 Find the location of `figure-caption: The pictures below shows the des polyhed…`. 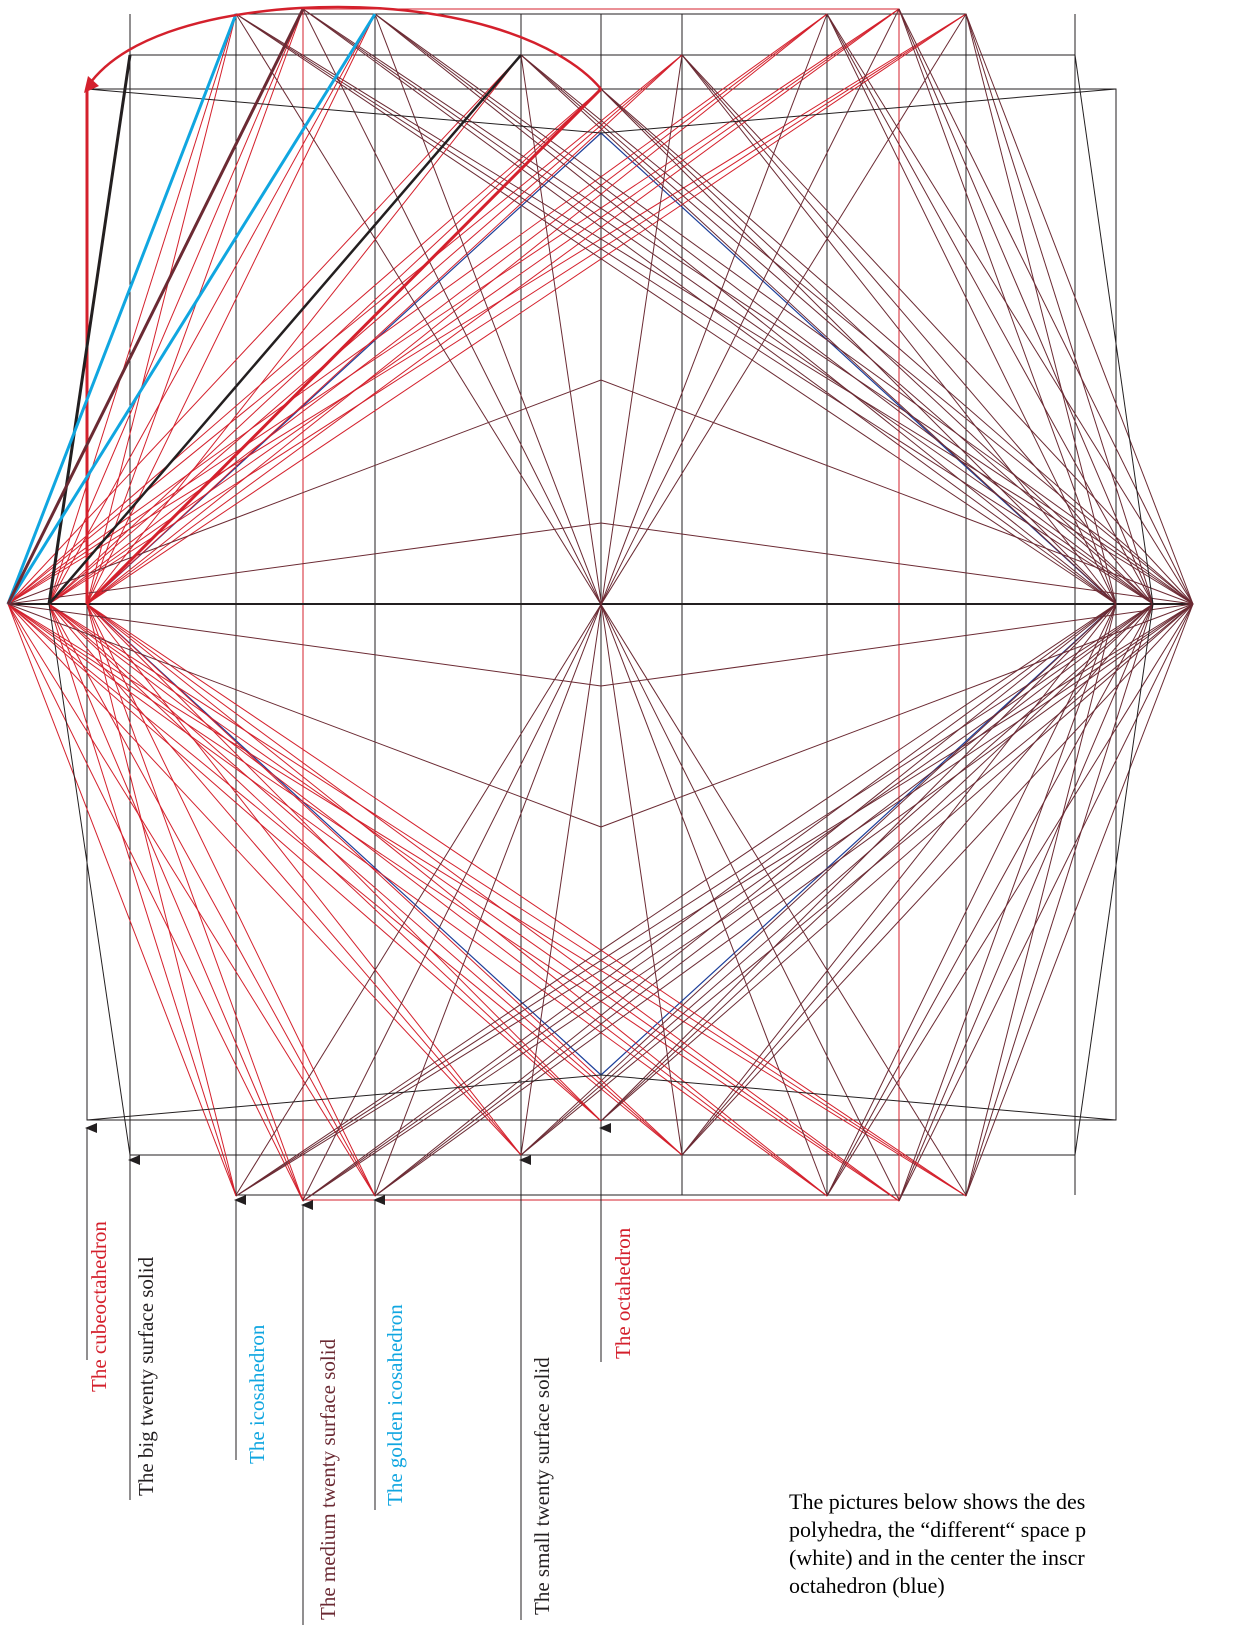

figure-caption: The pictures below shows the des polyhed… is located at coordinates (1015, 1544).